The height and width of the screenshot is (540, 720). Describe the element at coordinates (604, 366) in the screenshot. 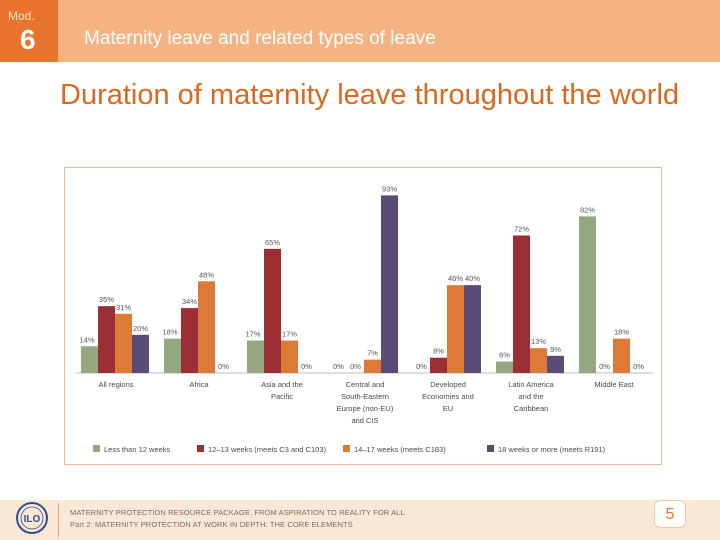

I see `data-label-2-7: 0%` at that location.